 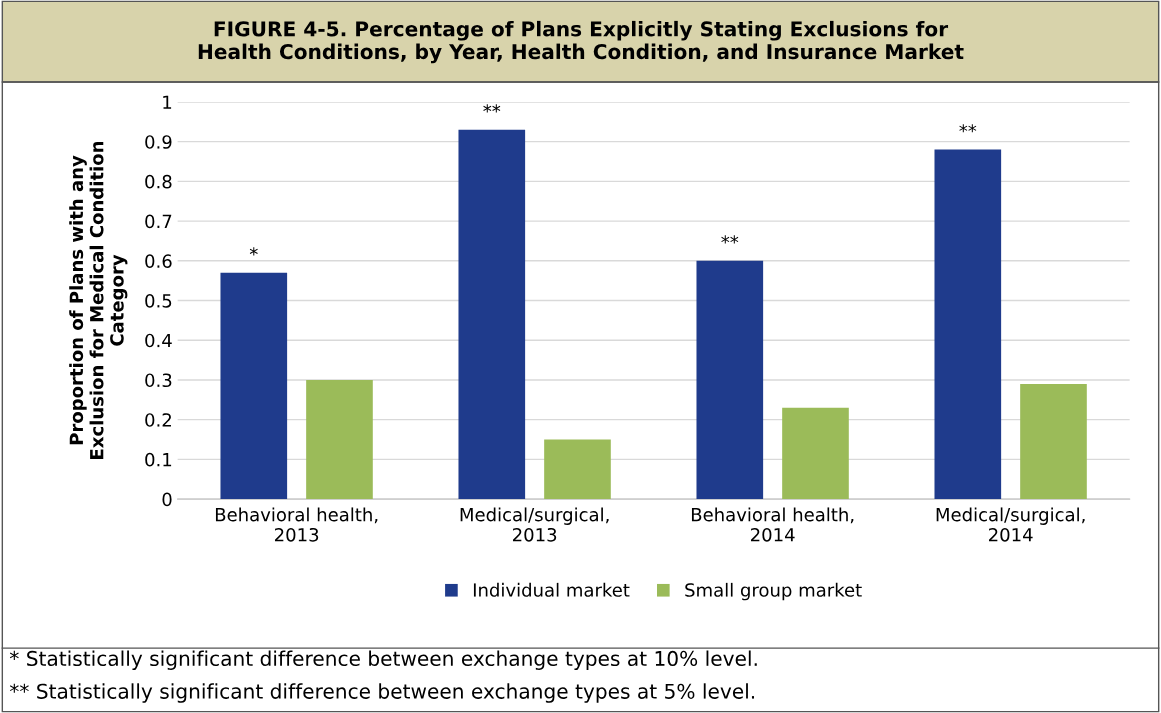 I want to click on legend-label: Individual market, so click(x=551, y=589).